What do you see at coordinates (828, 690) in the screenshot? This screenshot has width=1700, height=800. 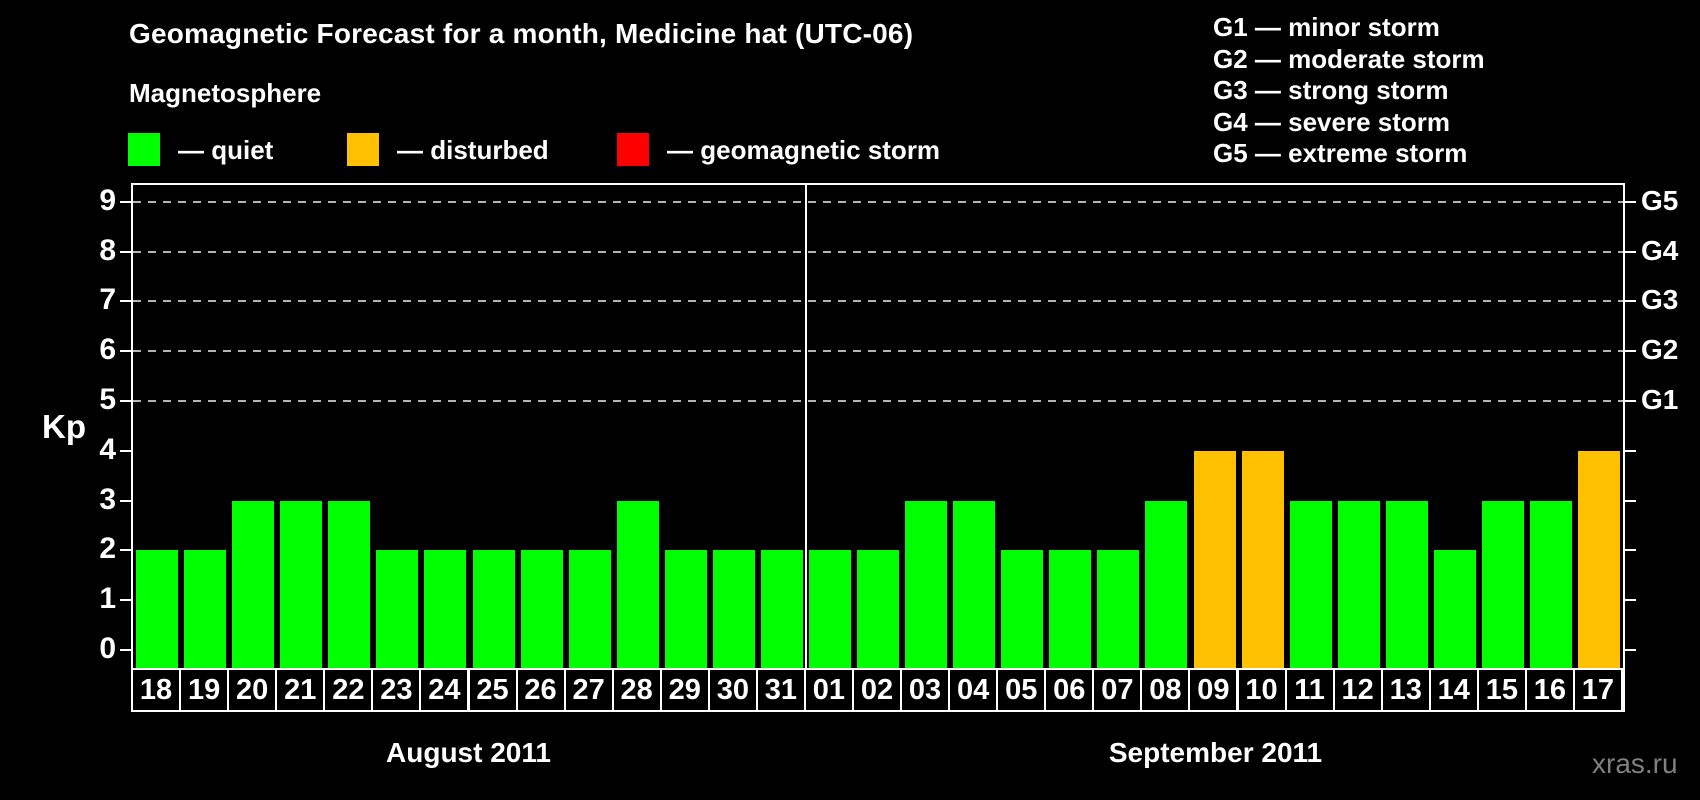 I see `day-cell-01: 01` at bounding box center [828, 690].